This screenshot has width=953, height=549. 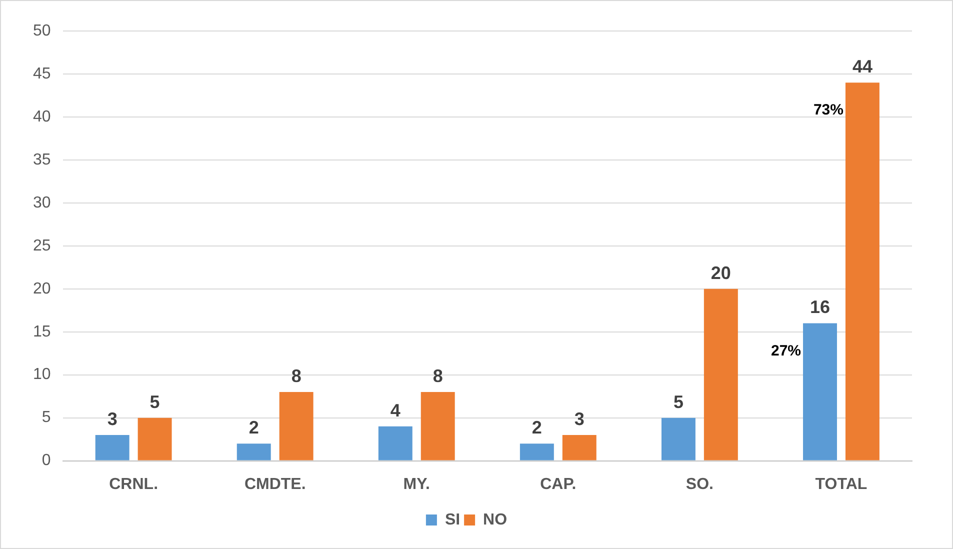 What do you see at coordinates (828, 110) in the screenshot?
I see `annotation: 73%` at bounding box center [828, 110].